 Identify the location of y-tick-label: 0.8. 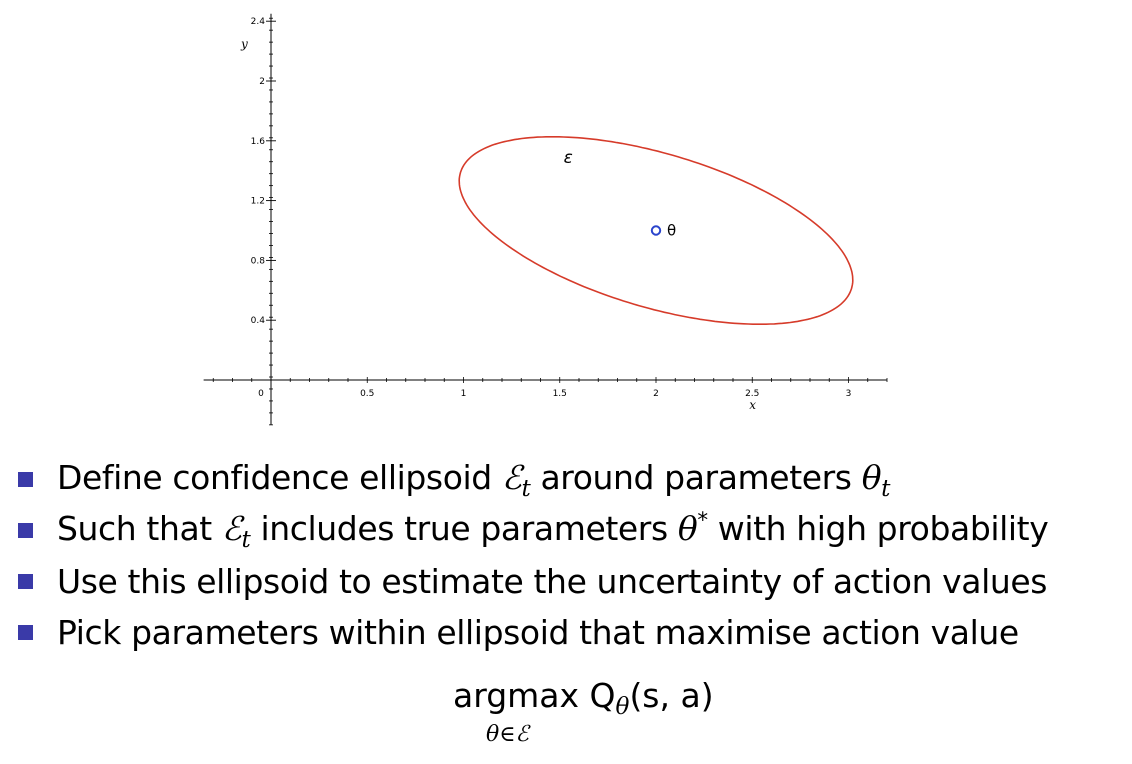
(258, 261).